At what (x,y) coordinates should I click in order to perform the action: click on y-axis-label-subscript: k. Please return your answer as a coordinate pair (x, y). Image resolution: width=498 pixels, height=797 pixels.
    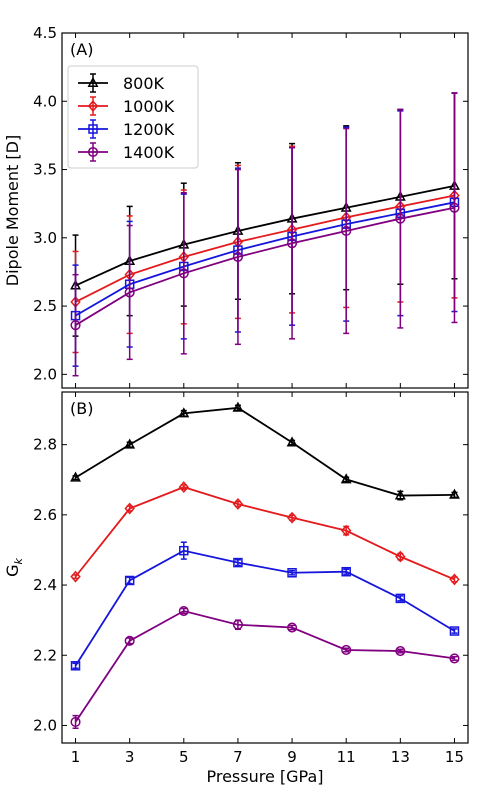
    Looking at the image, I should click on (18, 560).